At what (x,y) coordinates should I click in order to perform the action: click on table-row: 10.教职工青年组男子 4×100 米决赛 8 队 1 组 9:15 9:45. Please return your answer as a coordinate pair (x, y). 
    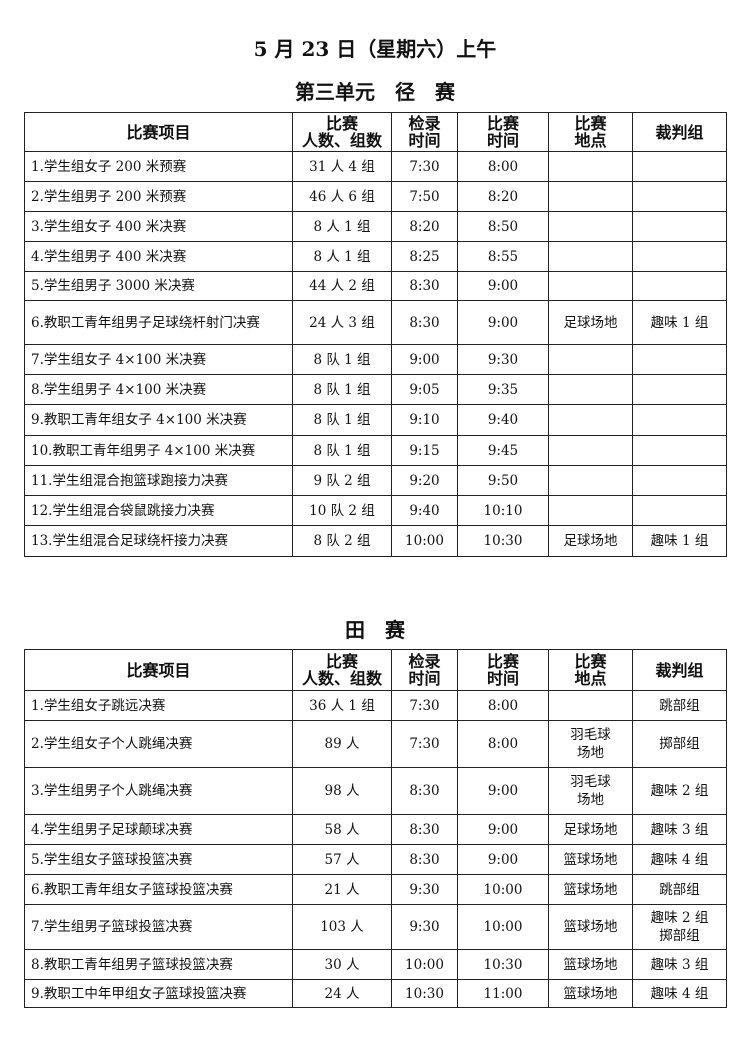
    Looking at the image, I should click on (375, 450).